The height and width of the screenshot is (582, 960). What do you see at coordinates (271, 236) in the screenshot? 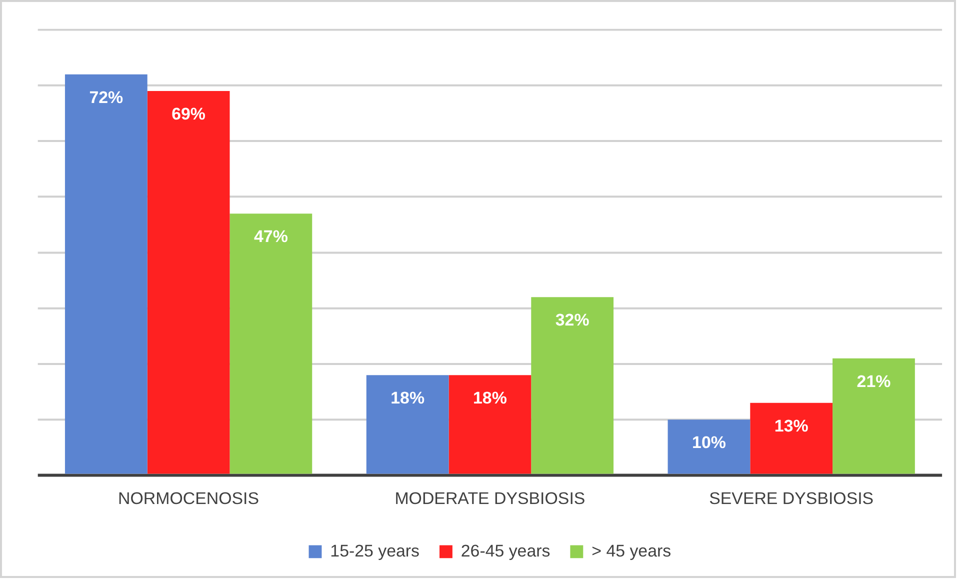
I see `data-label: 47%` at bounding box center [271, 236].